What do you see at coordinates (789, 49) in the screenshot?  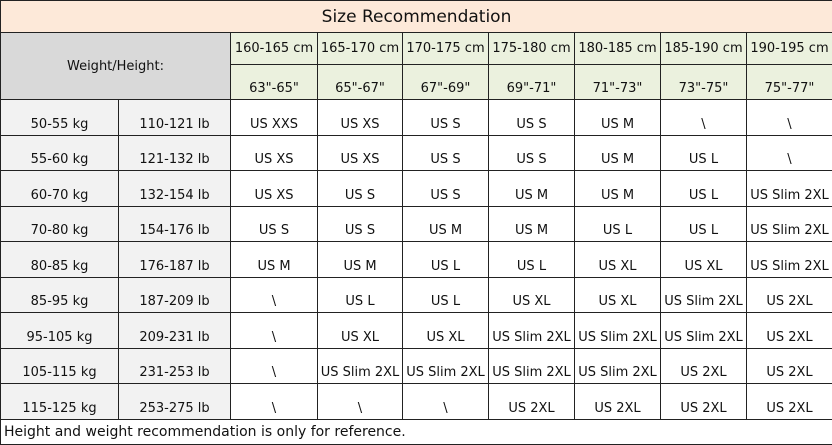 I see `height-cm-header: 190-195 cm` at bounding box center [789, 49].